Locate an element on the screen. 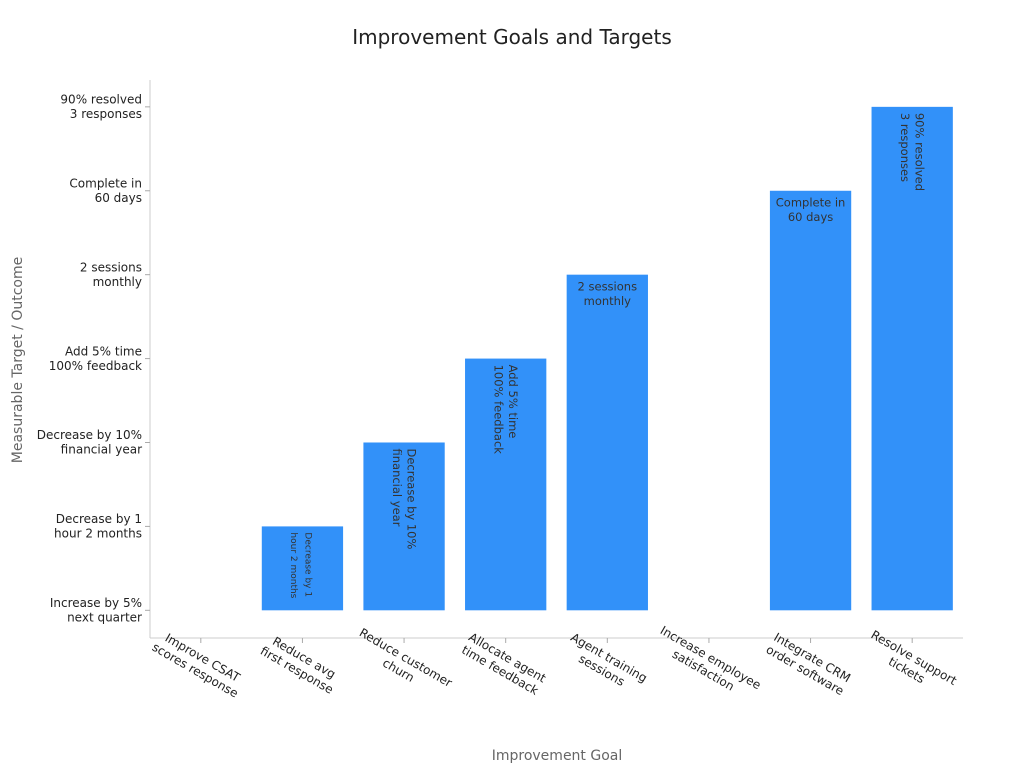  bar-label: Decrease by 10%financial year is located at coordinates (404, 498).